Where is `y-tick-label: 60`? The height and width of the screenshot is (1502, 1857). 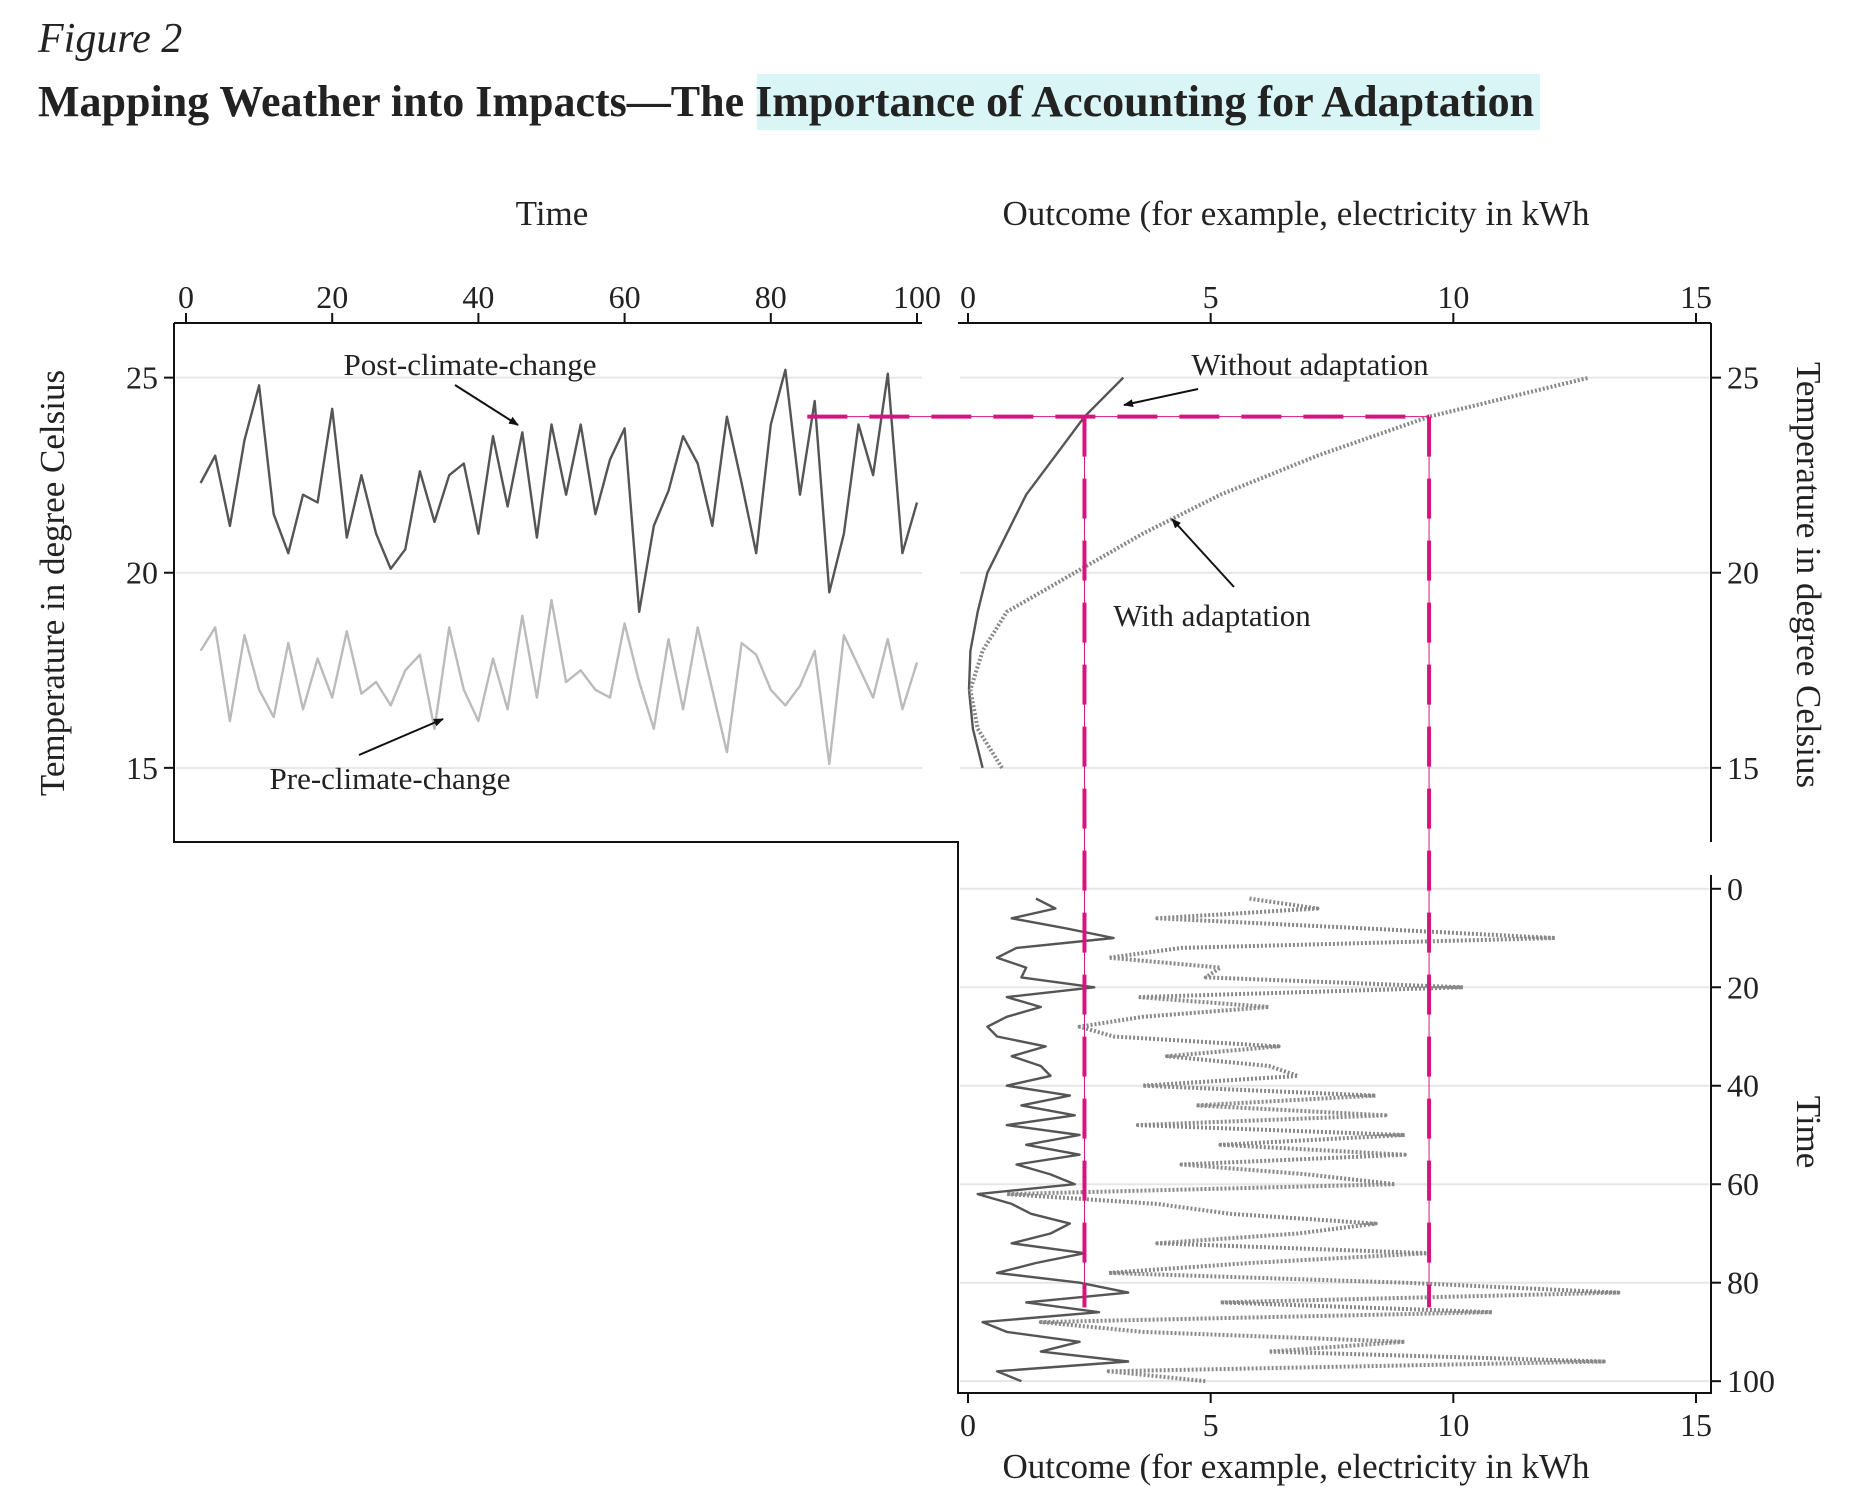 y-tick-label: 60 is located at coordinates (1743, 1184).